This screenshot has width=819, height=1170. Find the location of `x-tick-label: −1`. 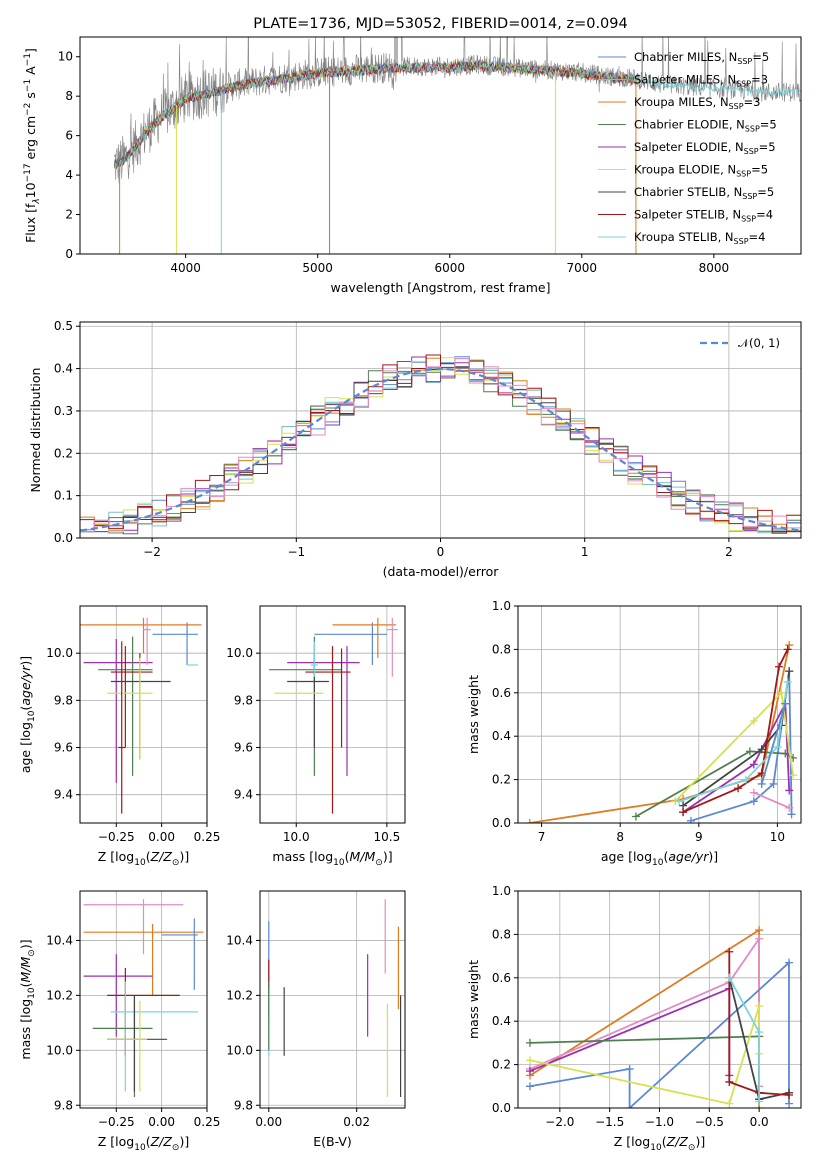

x-tick-label: −1 is located at coordinates (296, 552).